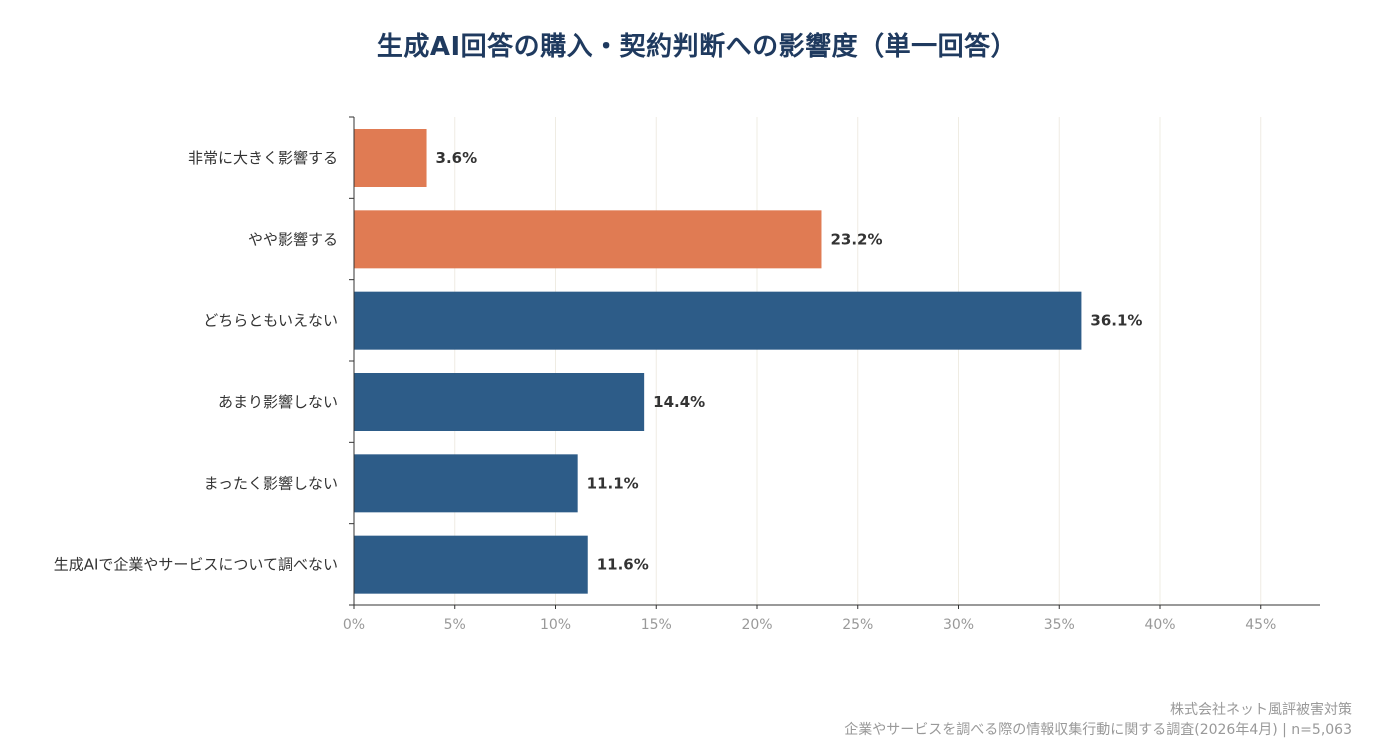  Describe the element at coordinates (293, 239) in the screenshot. I see `category-label-1: やや影響する` at that location.